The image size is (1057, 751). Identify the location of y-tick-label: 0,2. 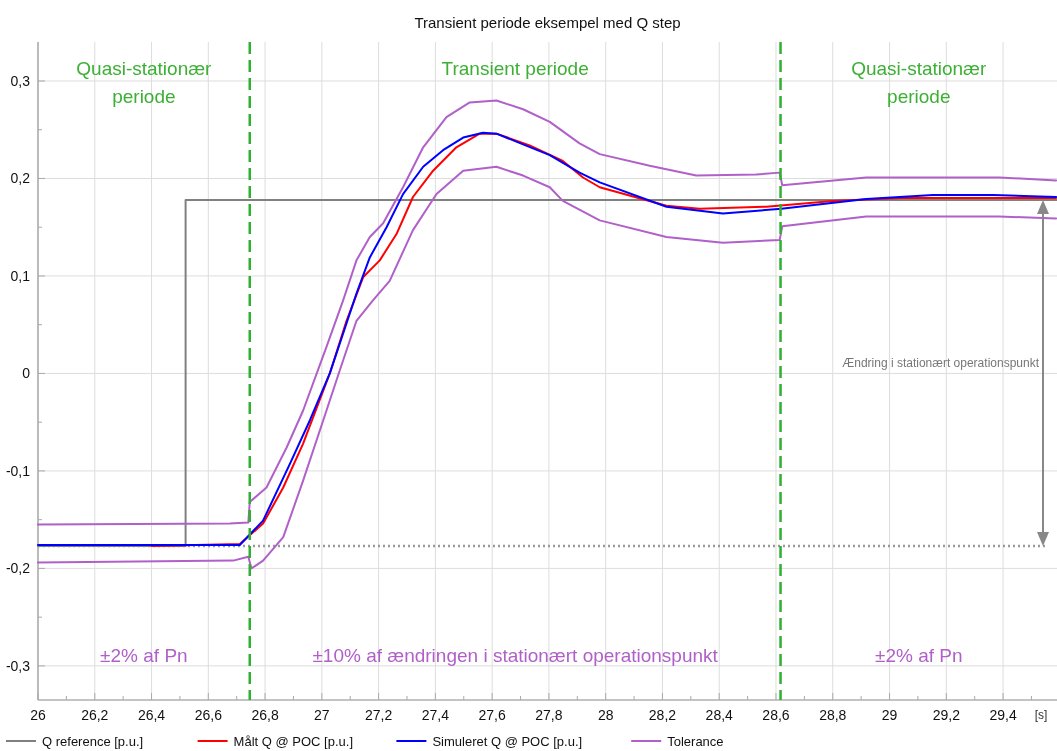
(20, 178).